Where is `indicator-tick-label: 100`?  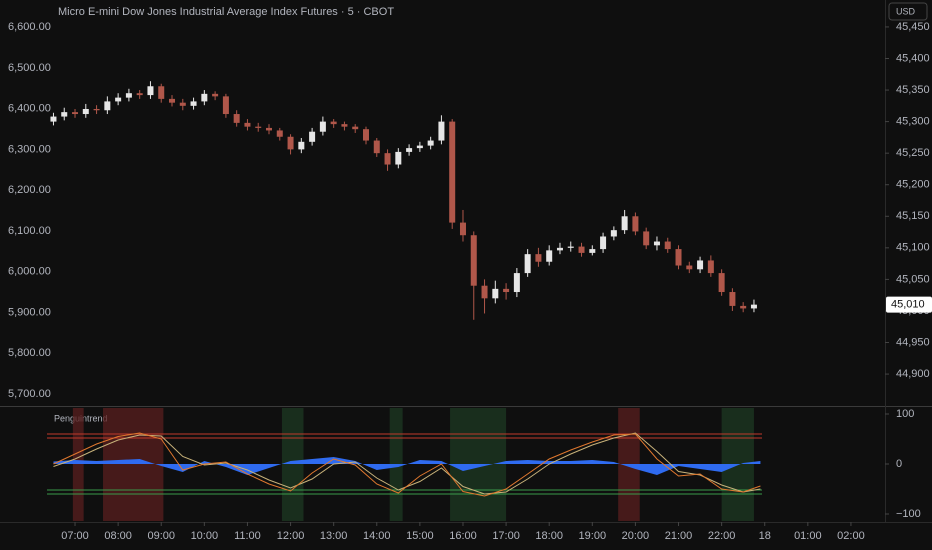
indicator-tick-label: 100 is located at coordinates (905, 414).